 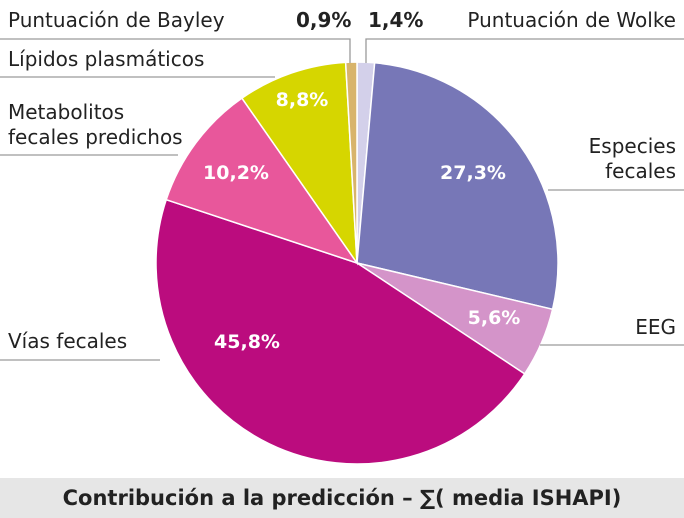 What do you see at coordinates (494, 318) in the screenshot?
I see `slice-value-label-2: 5,6%` at bounding box center [494, 318].